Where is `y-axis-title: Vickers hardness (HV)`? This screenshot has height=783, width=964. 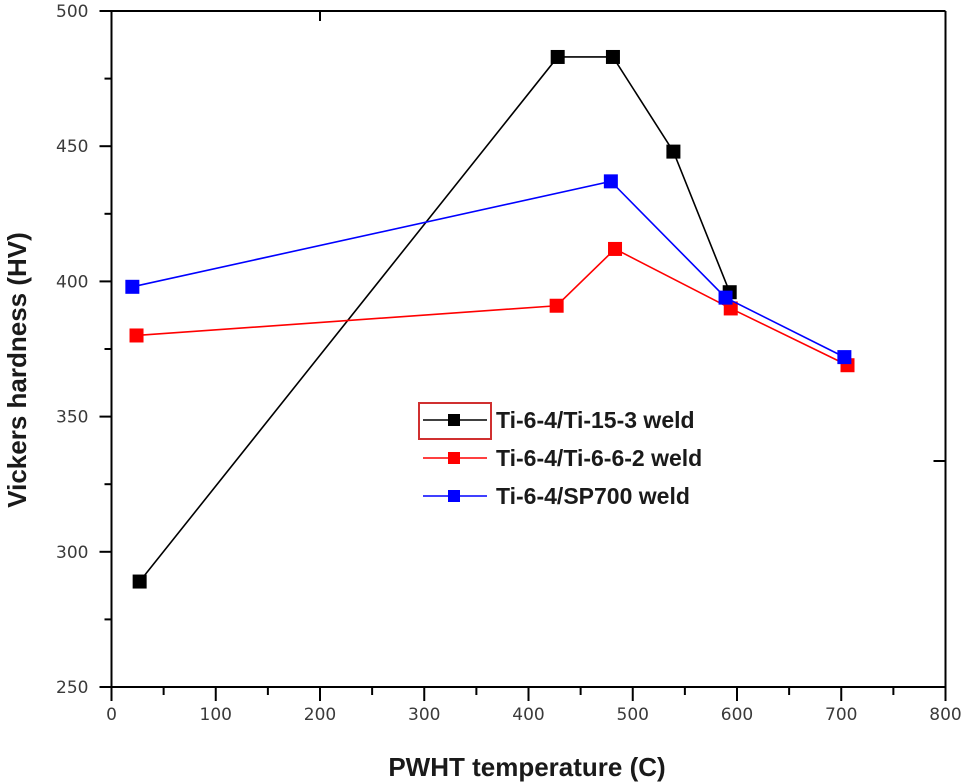
y-axis-title: Vickers hardness (HV) is located at coordinates (17, 370).